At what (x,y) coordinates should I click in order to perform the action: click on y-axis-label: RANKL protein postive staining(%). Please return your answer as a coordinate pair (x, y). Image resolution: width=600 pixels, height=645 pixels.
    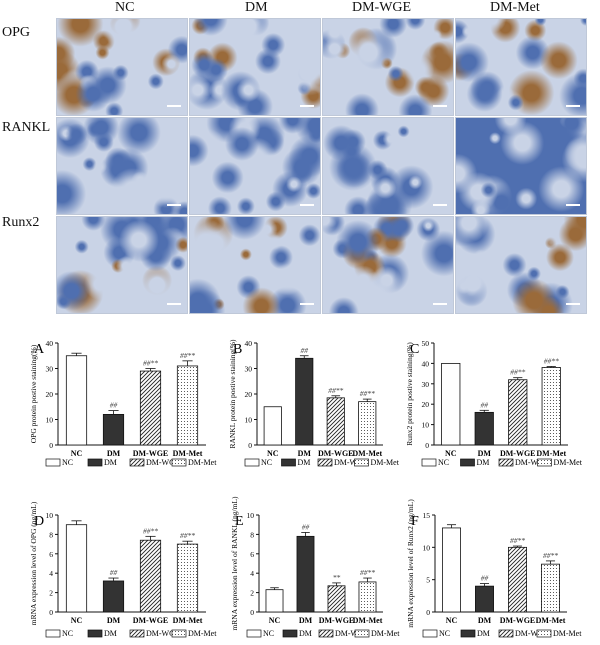
    Looking at the image, I should click on (232, 394).